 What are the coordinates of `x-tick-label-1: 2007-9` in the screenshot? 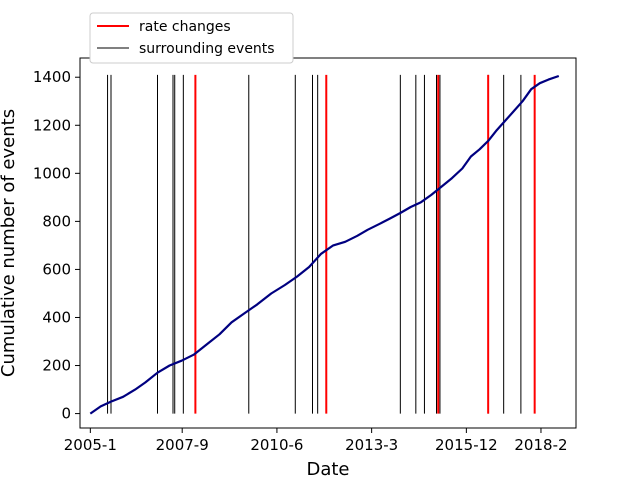 It's located at (182, 445).